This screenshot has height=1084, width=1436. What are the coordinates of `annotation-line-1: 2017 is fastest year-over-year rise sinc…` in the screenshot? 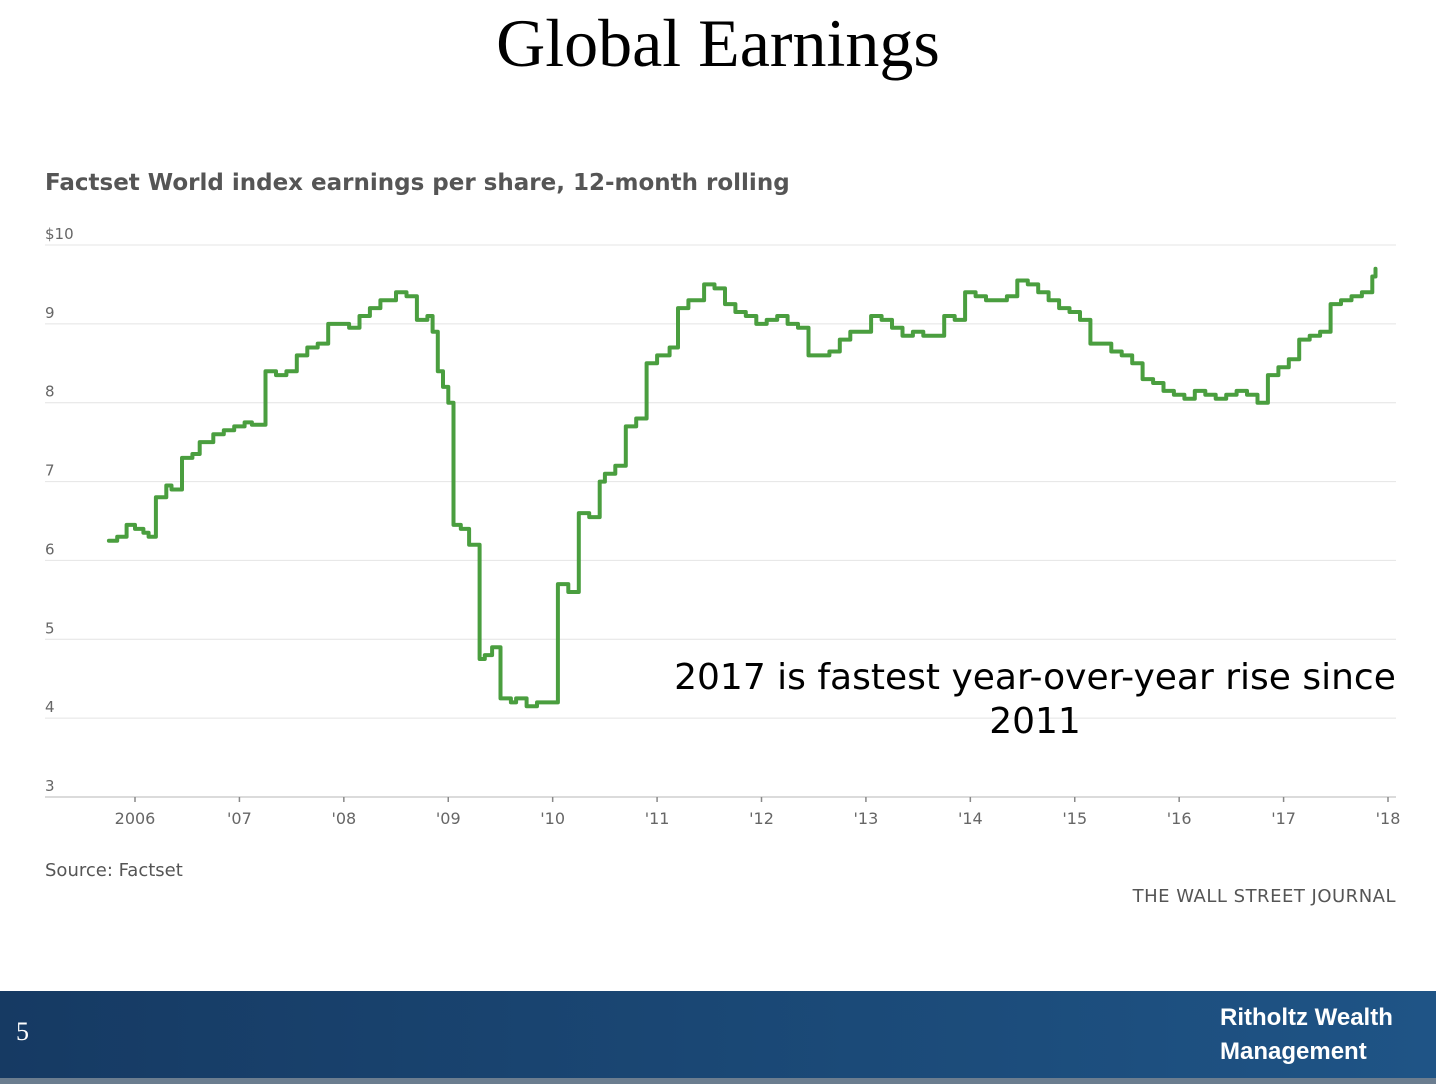 It's located at (1035, 677).